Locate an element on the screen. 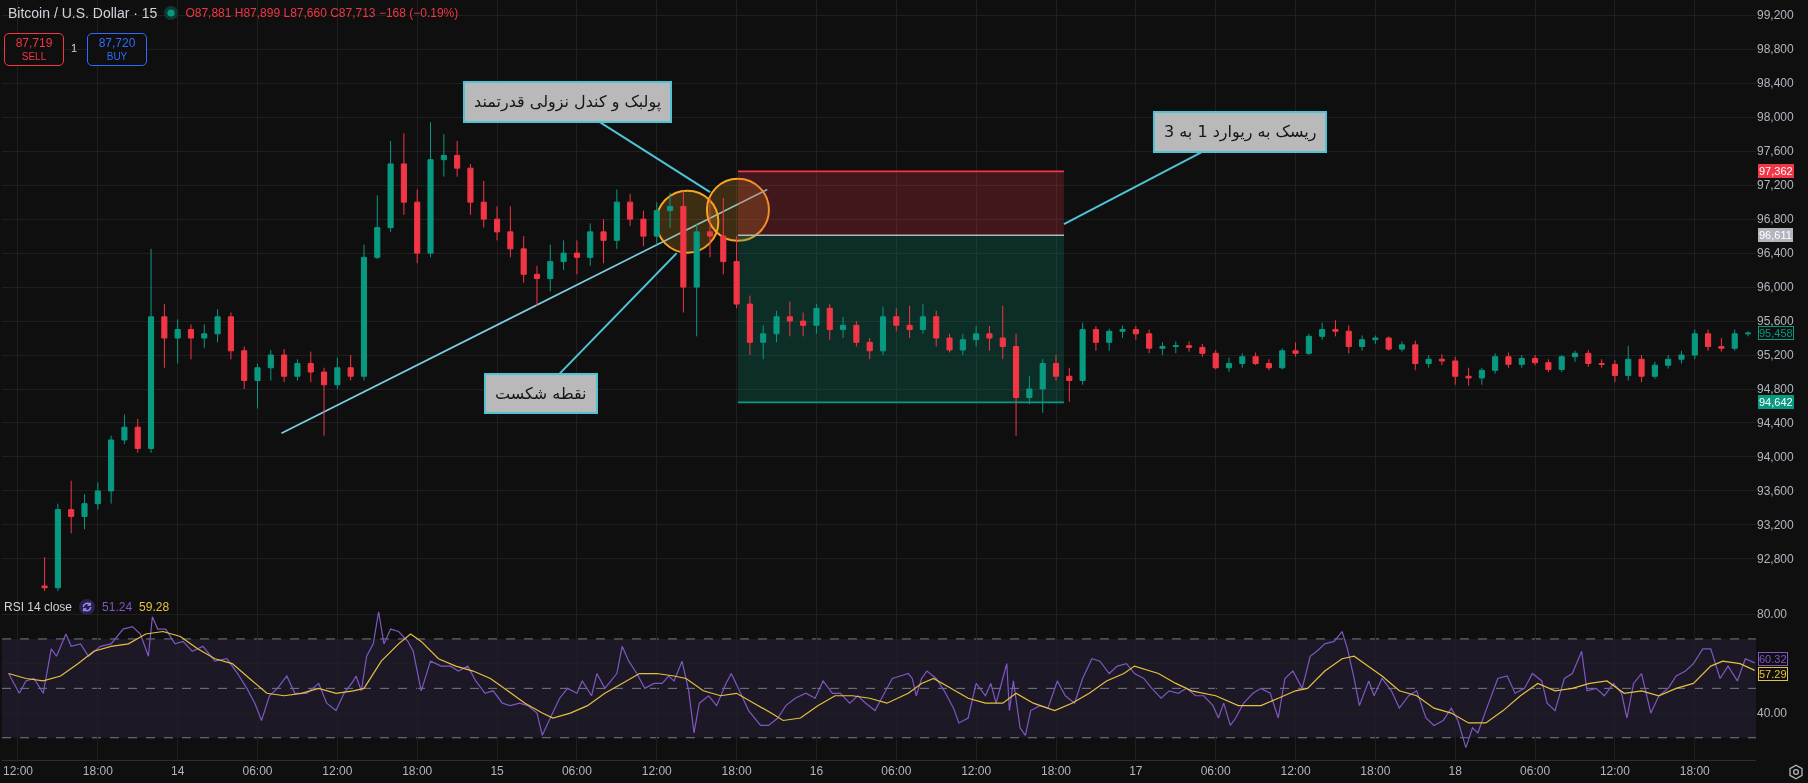 The height and width of the screenshot is (783, 1808). annotation: SELL is located at coordinates (34, 56).